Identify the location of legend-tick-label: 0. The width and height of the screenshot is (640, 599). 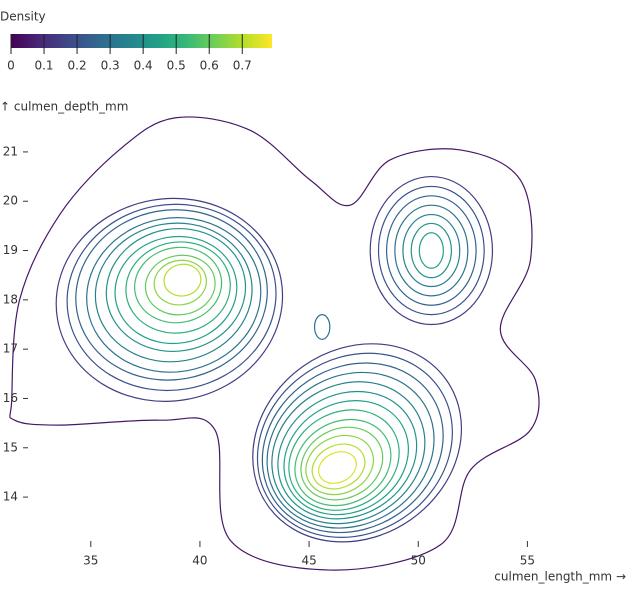
(11, 66).